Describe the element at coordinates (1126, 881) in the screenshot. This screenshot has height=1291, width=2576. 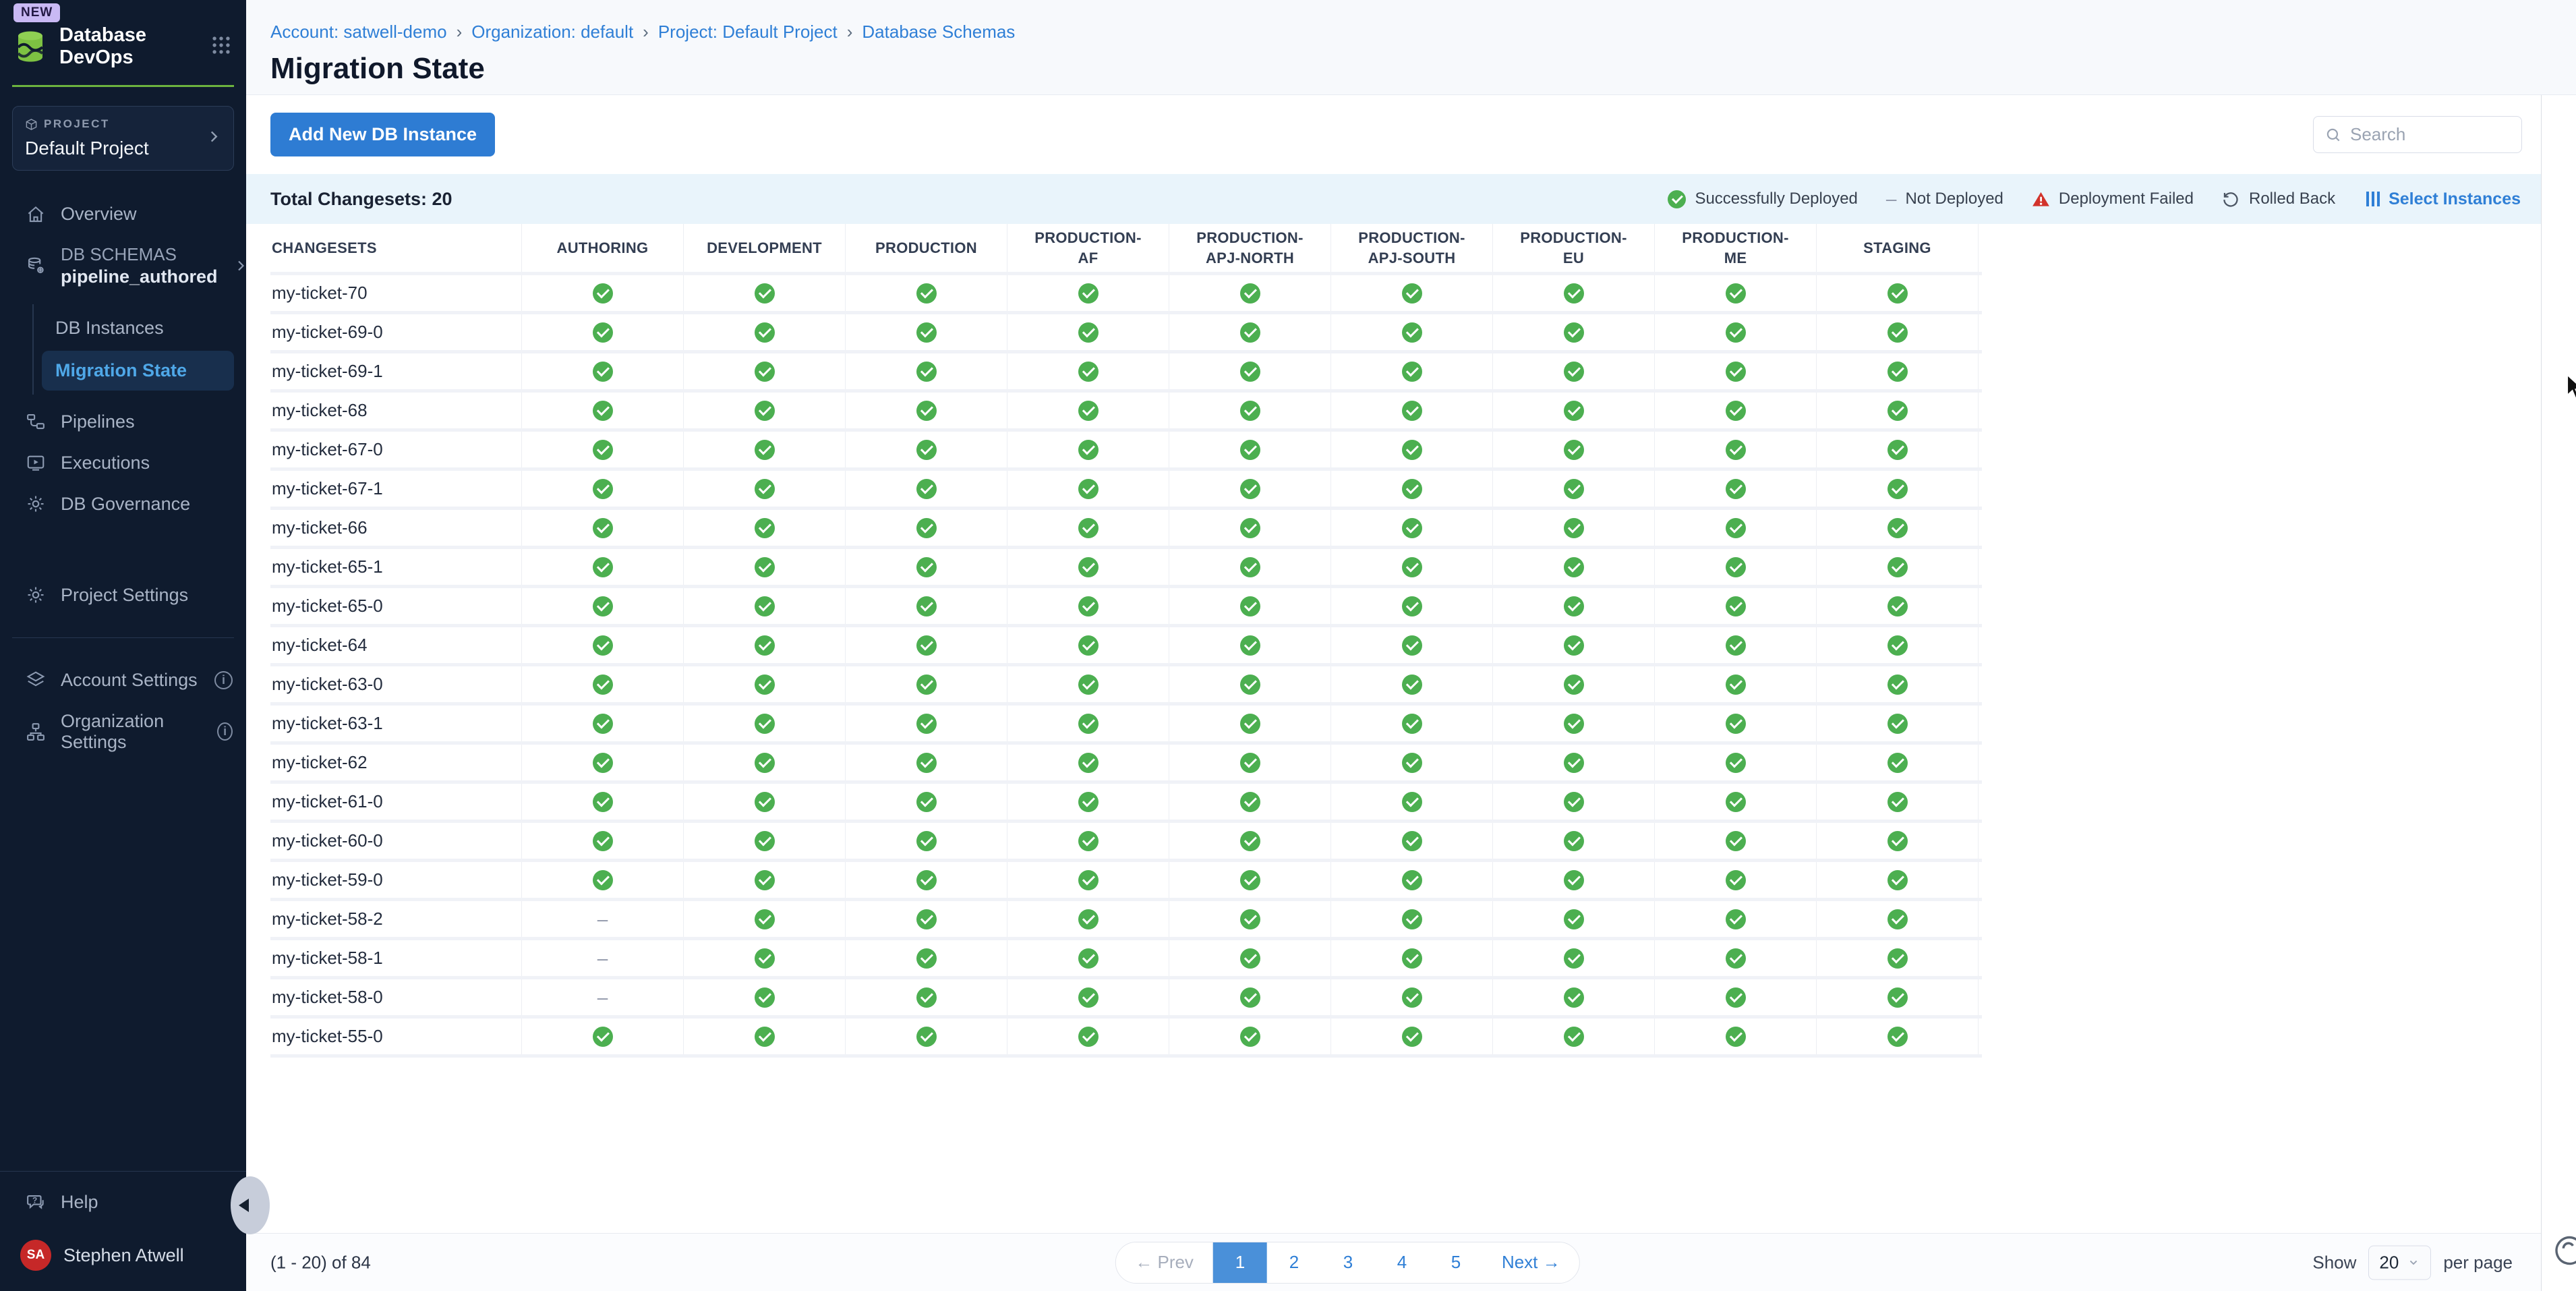
I see `table-row: my-ticket-59-0` at that location.